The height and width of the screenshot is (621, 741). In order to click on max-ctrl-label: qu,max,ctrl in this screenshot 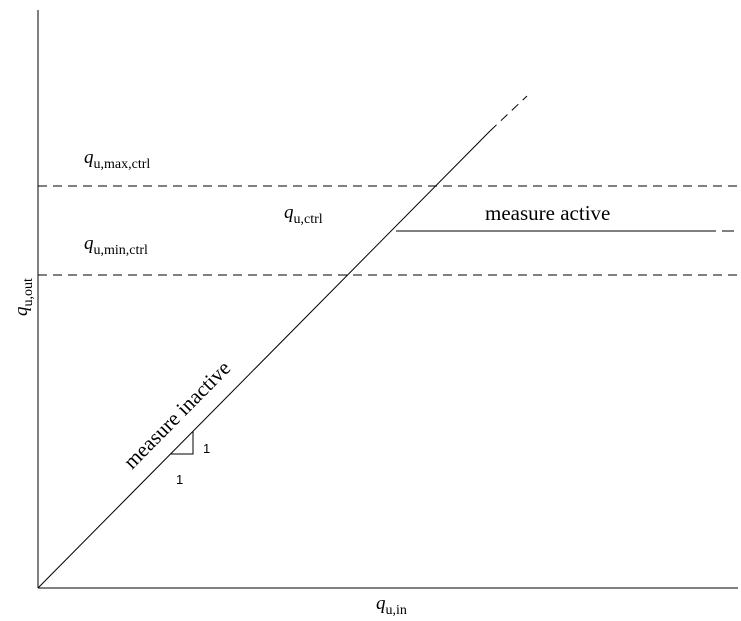, I will do `click(117, 159)`.